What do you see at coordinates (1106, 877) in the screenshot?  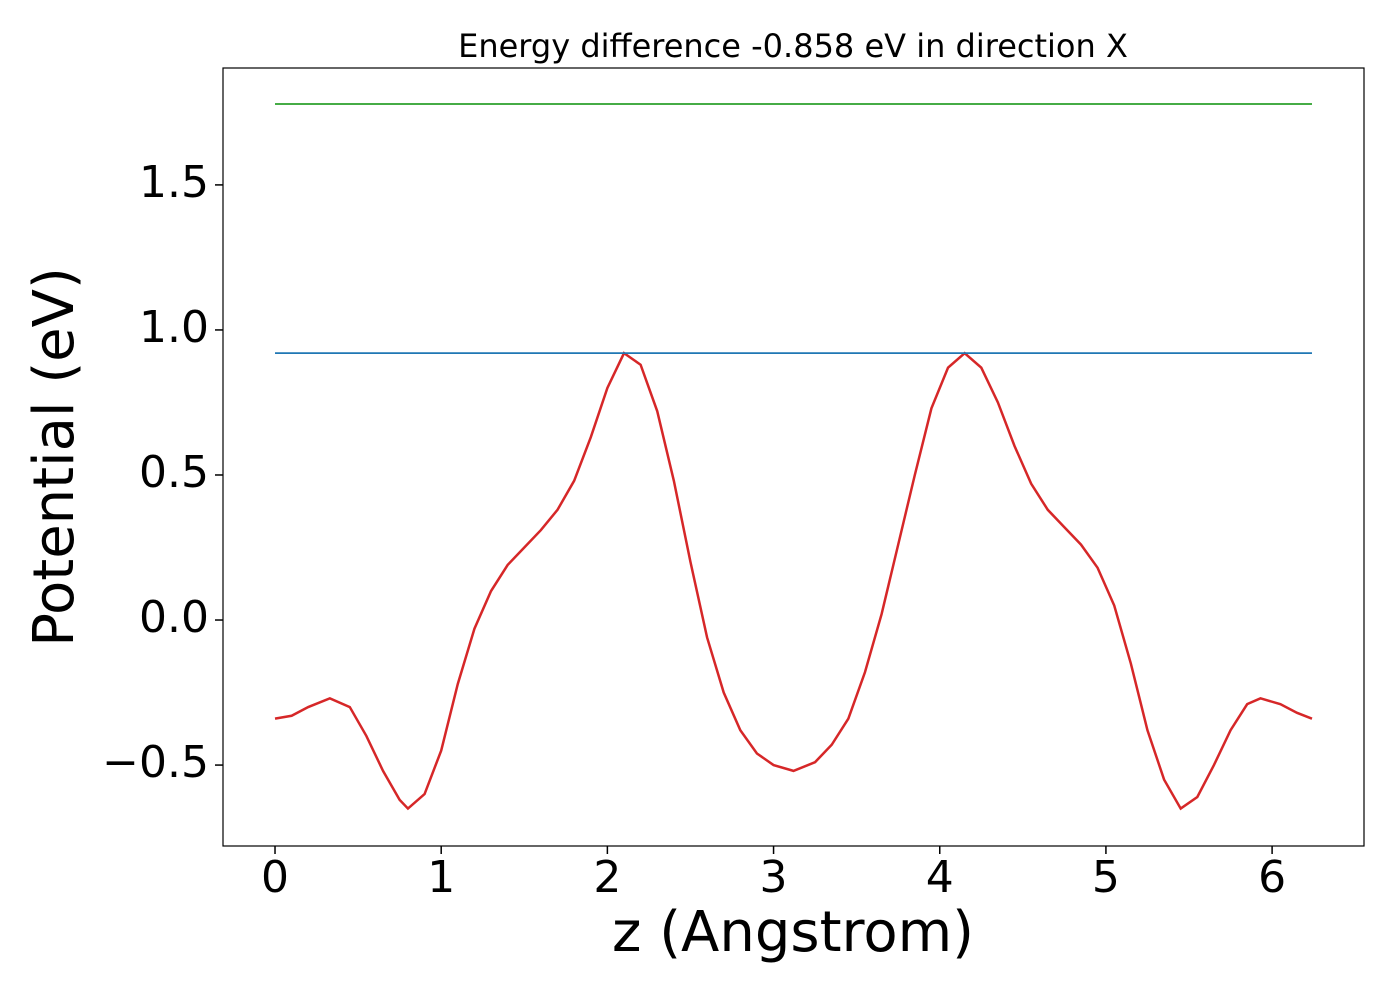 I see `x-tick-label: 5` at bounding box center [1106, 877].